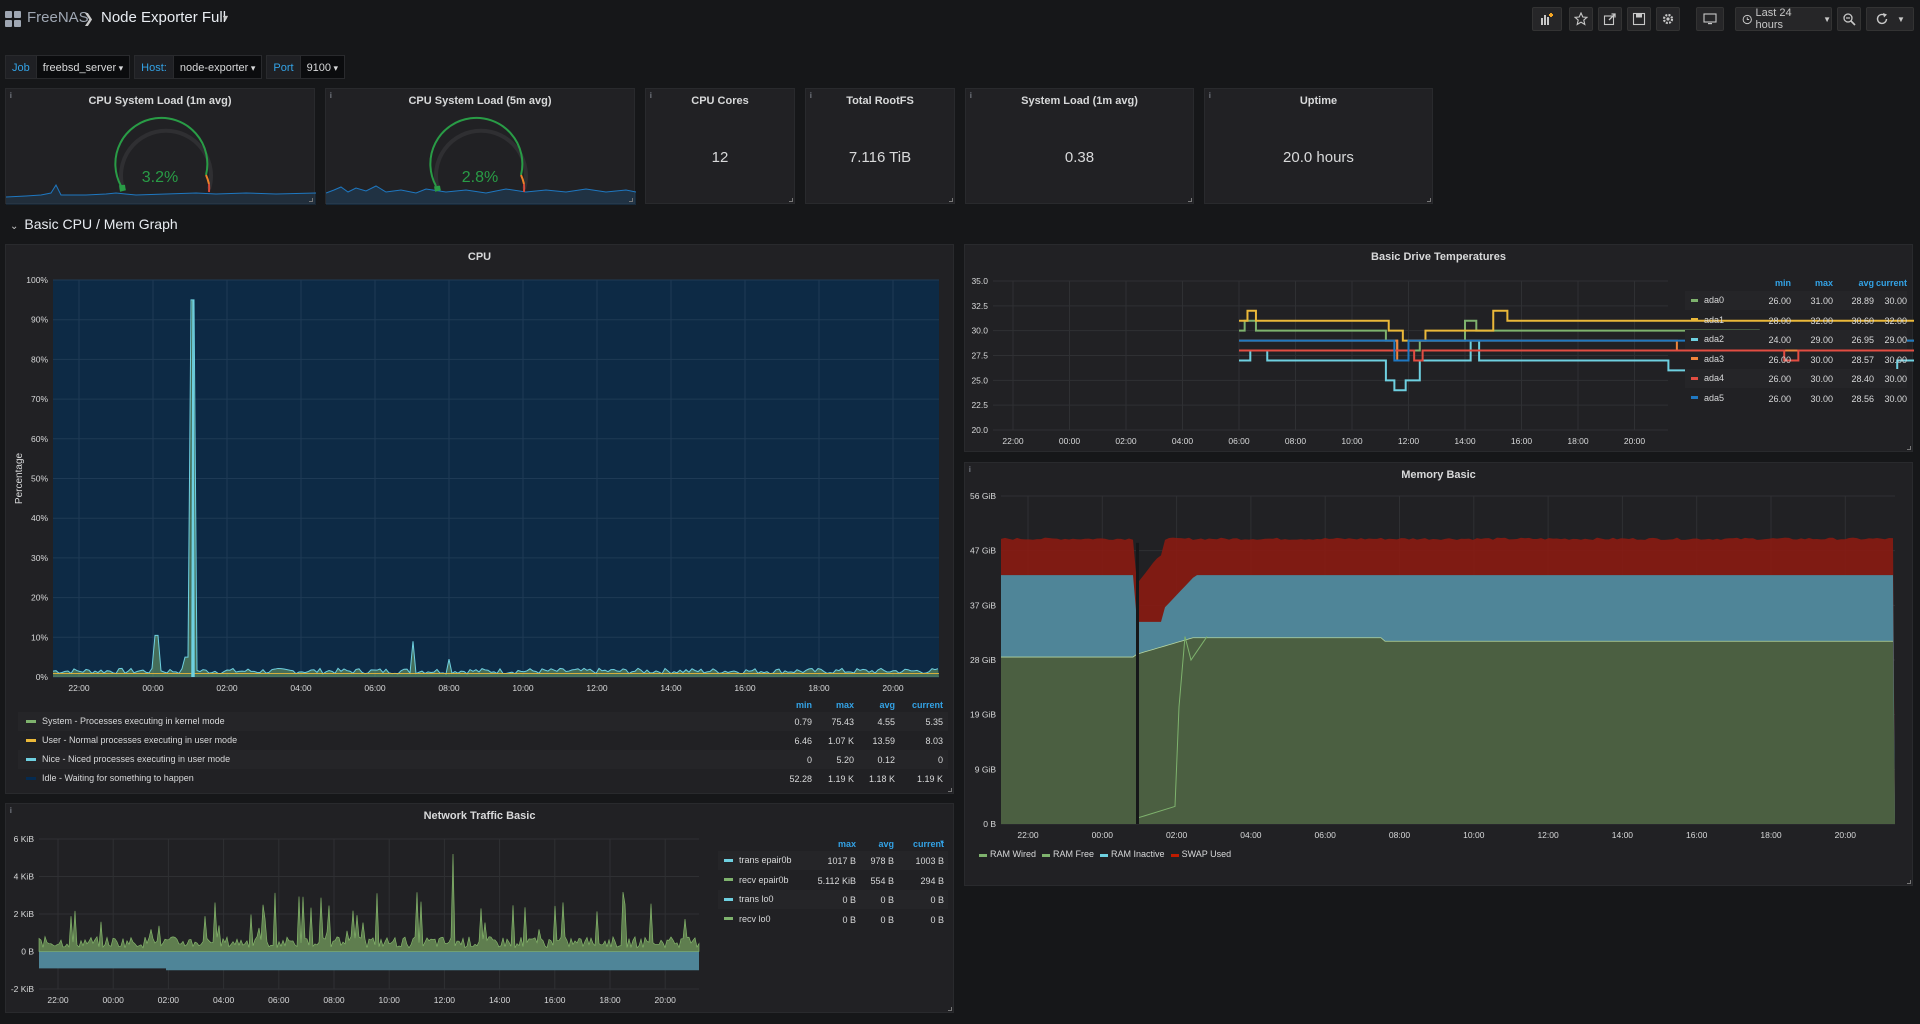 This screenshot has height=1024, width=1920. Describe the element at coordinates (1200, 854) in the screenshot. I see `legend-item-swap-used: SWAP Used` at that location.